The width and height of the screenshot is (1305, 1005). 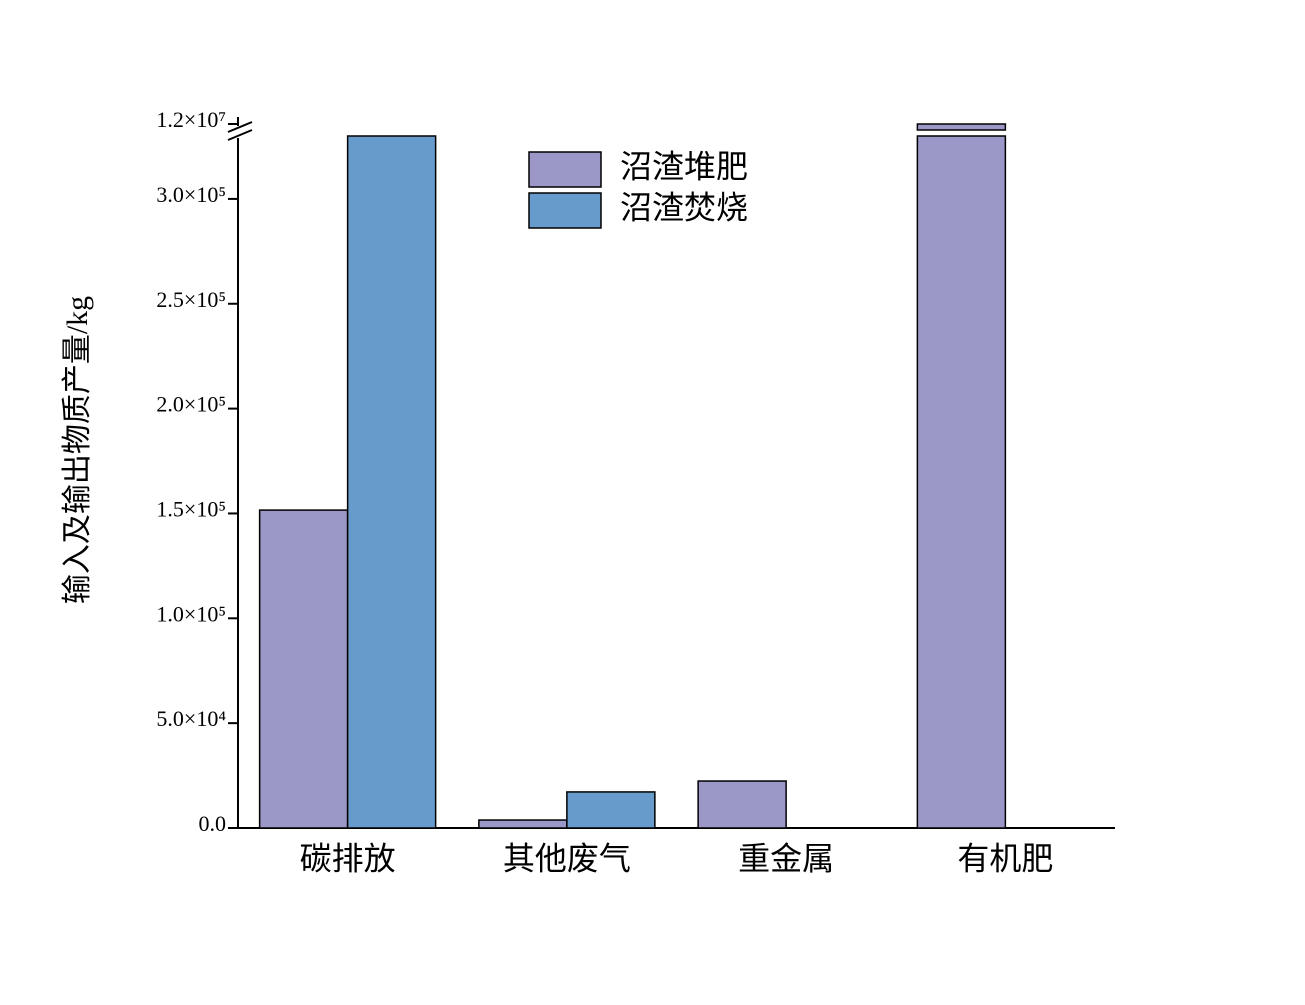 What do you see at coordinates (786, 858) in the screenshot?
I see `x-tick-label: 重金属` at bounding box center [786, 858].